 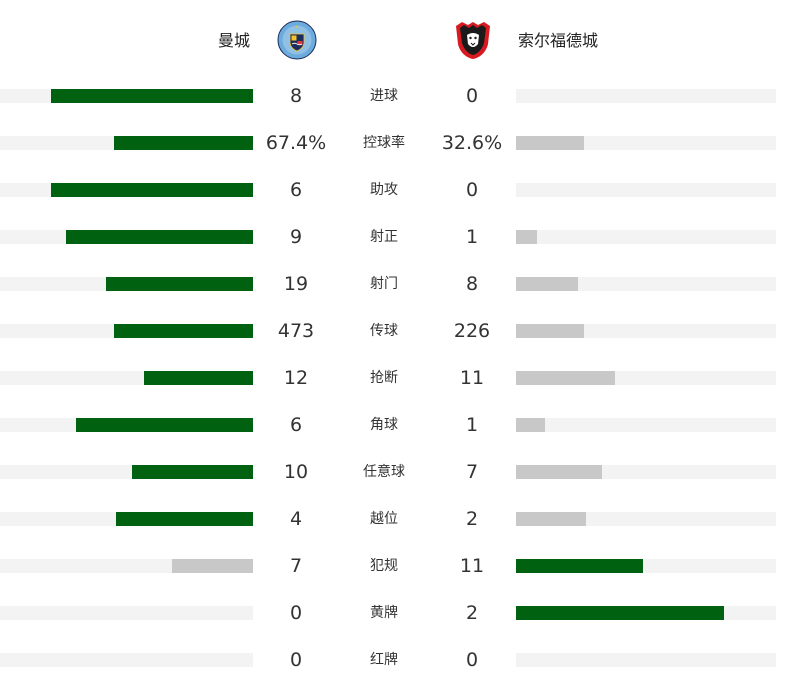 I want to click on stat-label: 助攻, so click(x=384, y=190).